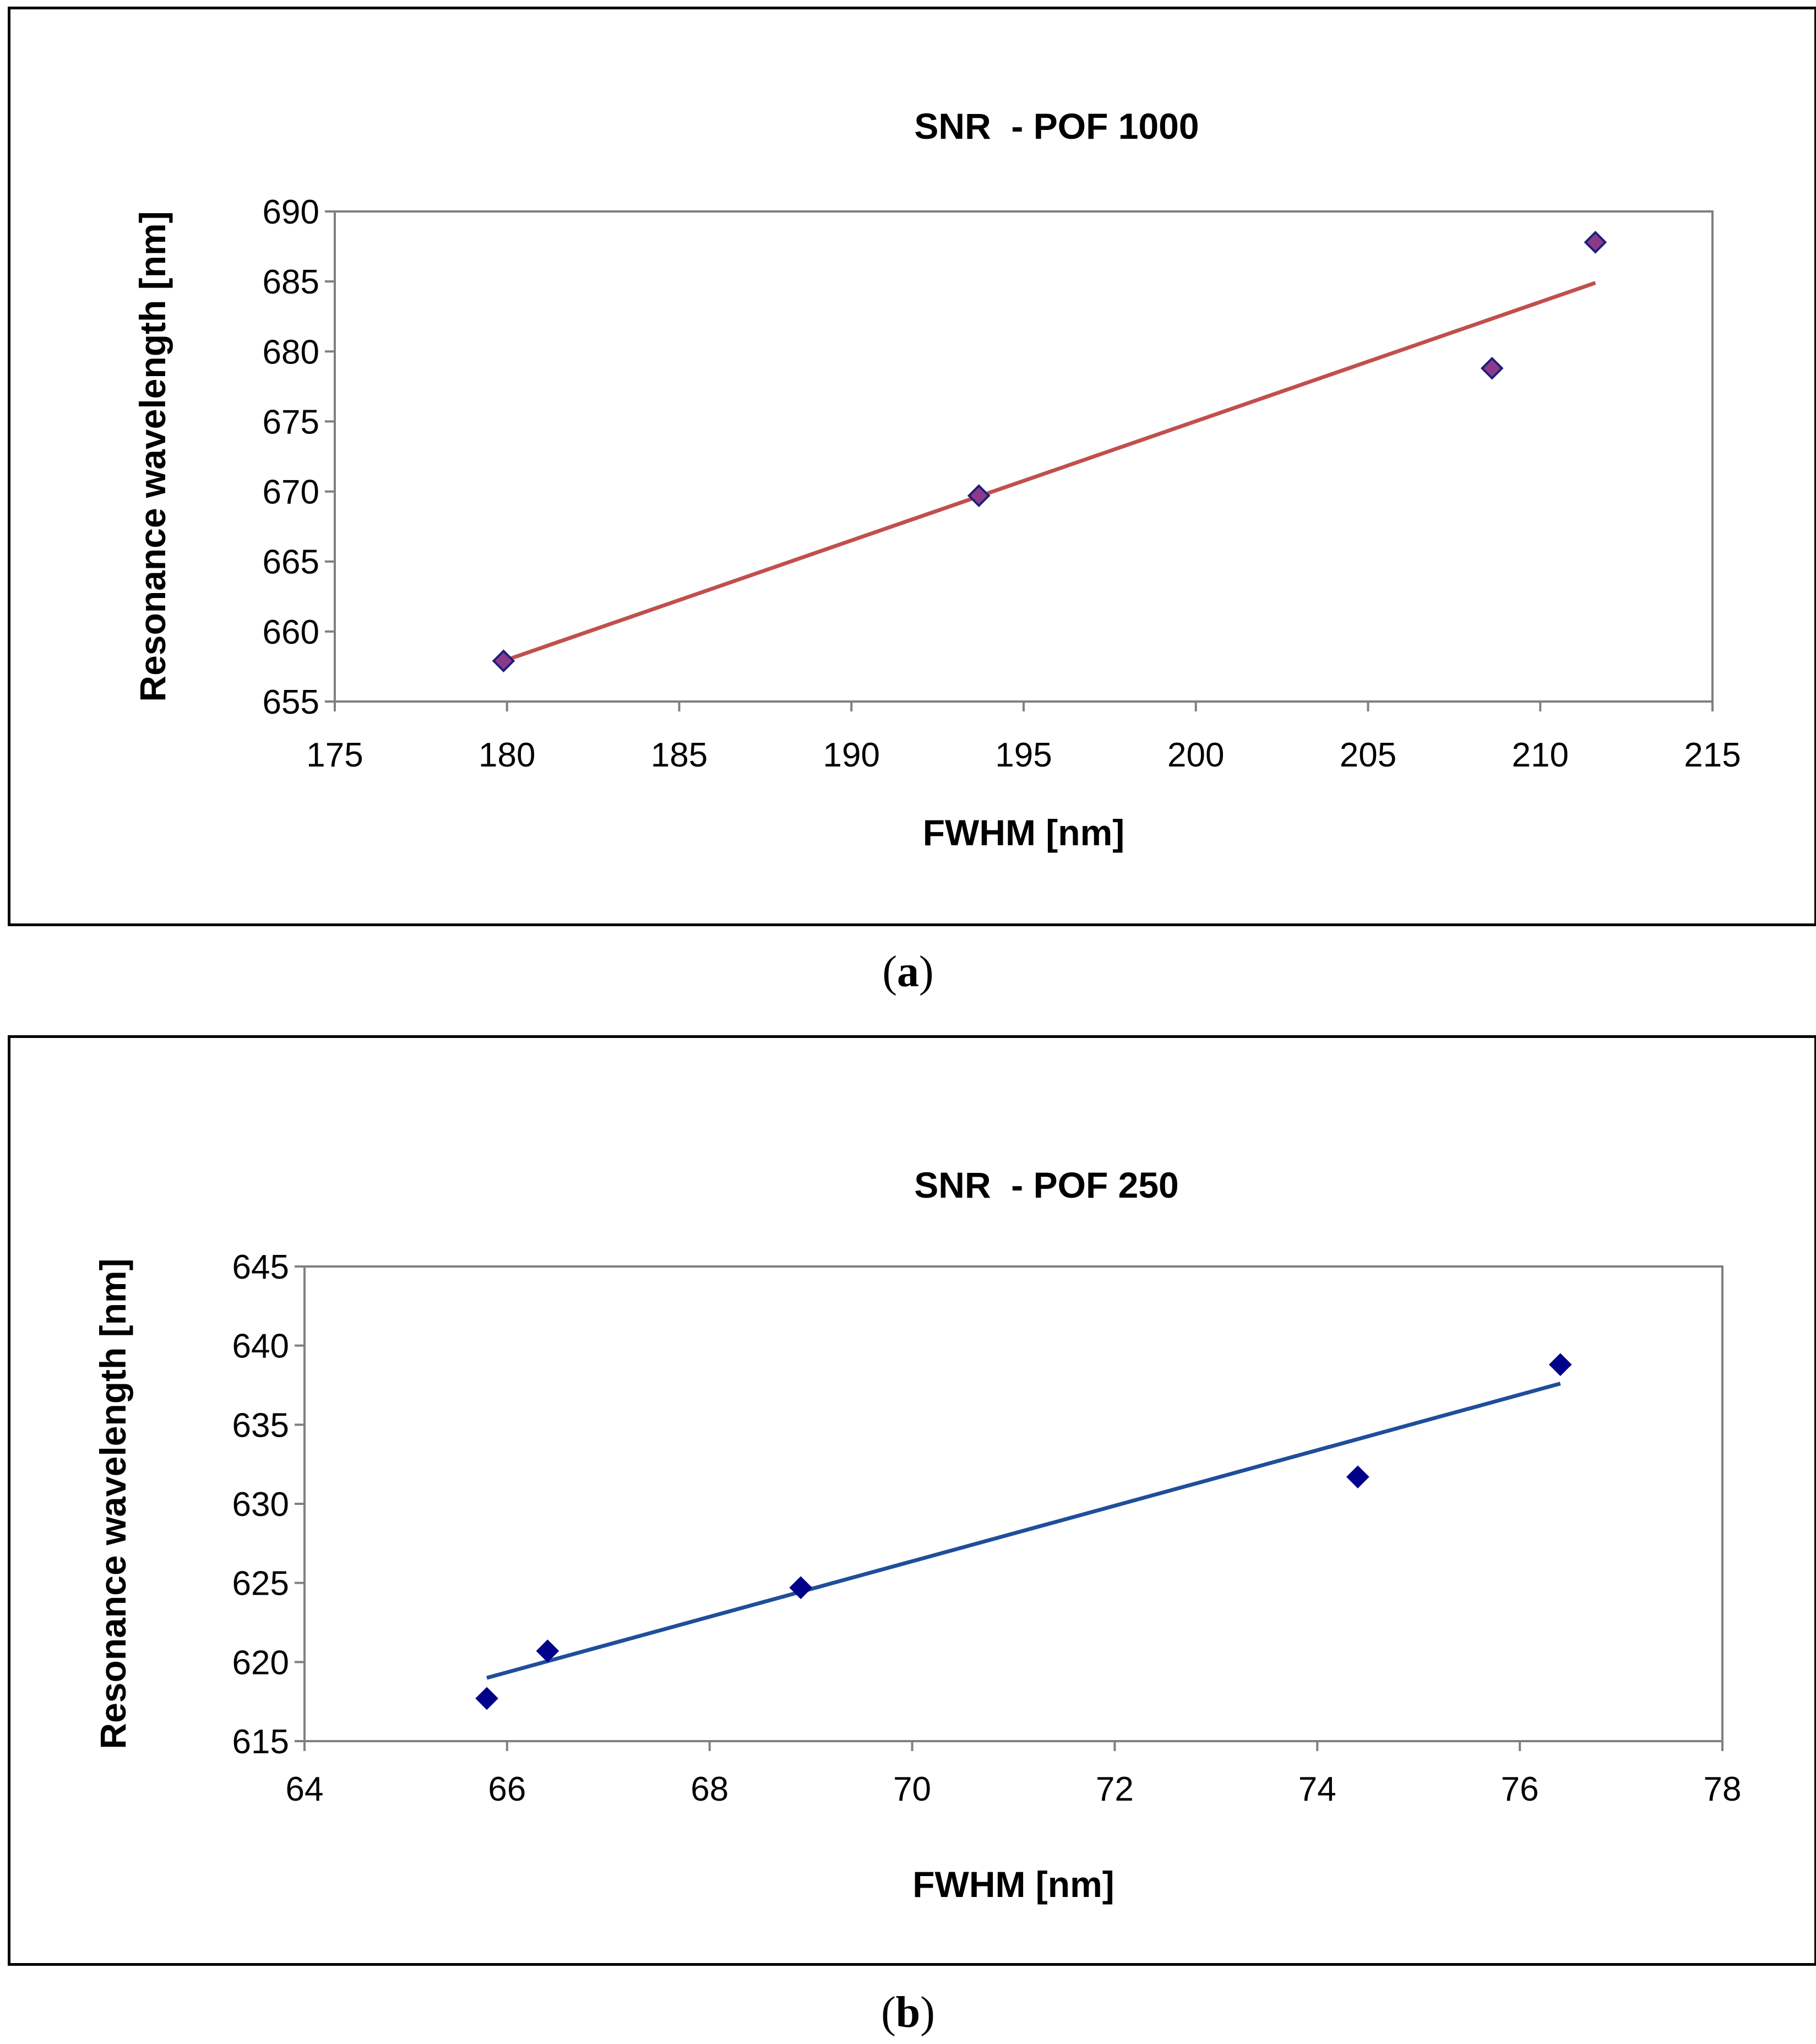  I want to click on c0-xtick-label: 180, so click(507, 755).